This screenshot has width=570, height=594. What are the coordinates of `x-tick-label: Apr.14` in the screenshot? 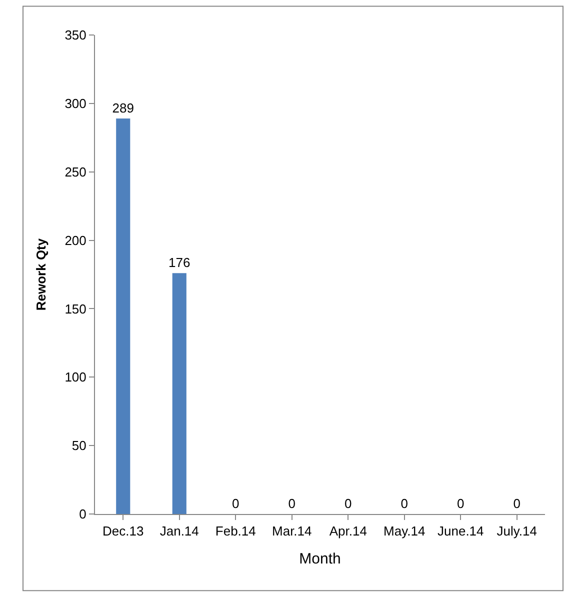 It's located at (348, 531).